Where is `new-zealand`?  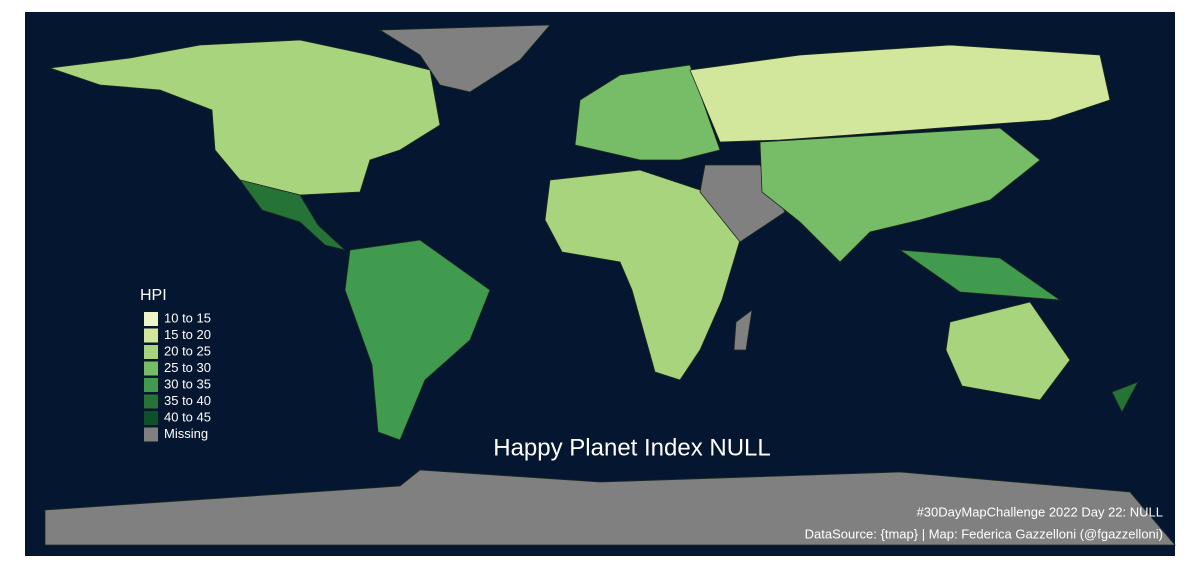 new-zealand is located at coordinates (1125, 397).